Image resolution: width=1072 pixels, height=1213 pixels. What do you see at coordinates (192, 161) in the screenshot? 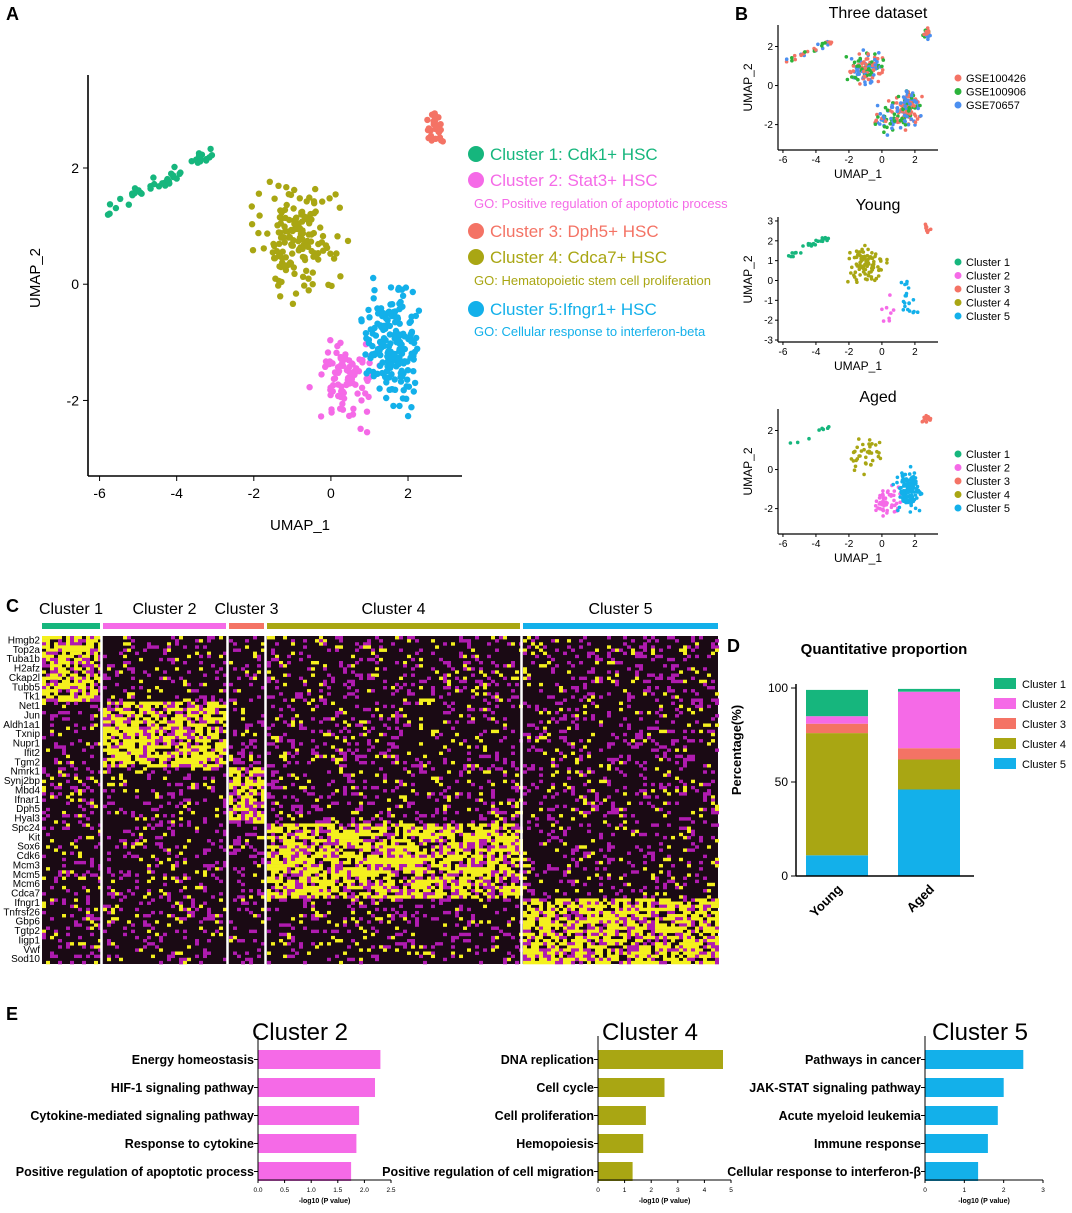
I see `umap-point-c1` at bounding box center [192, 161].